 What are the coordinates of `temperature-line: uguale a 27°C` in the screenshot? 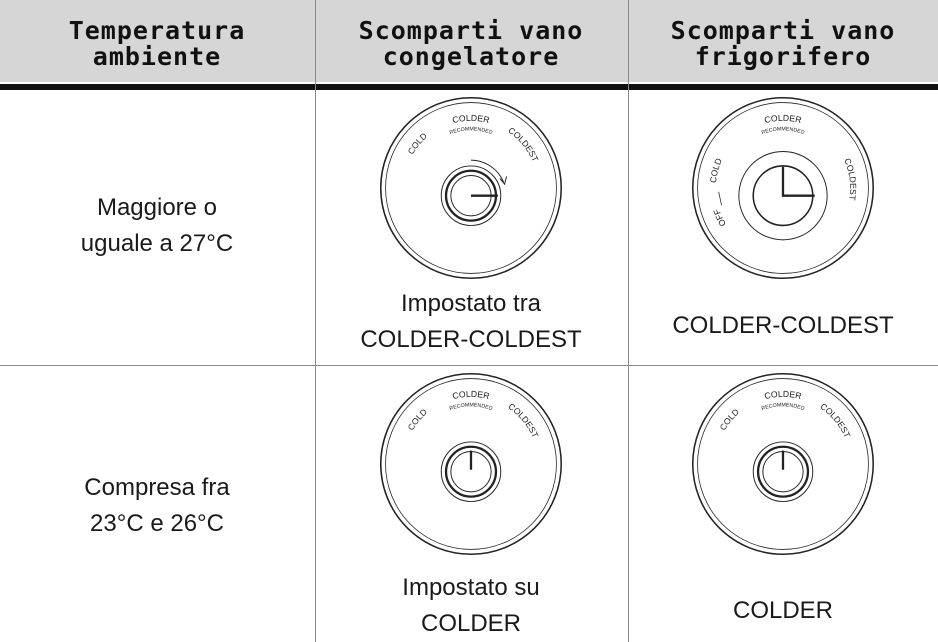 It's located at (157, 243).